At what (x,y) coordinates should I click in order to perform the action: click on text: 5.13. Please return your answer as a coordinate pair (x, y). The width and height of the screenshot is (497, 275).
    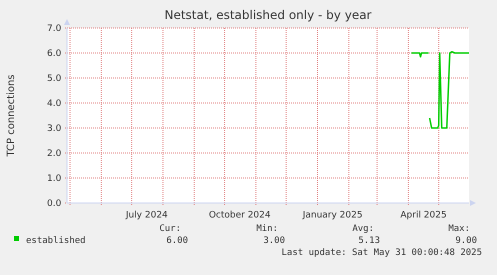
    Looking at the image, I should click on (369, 241).